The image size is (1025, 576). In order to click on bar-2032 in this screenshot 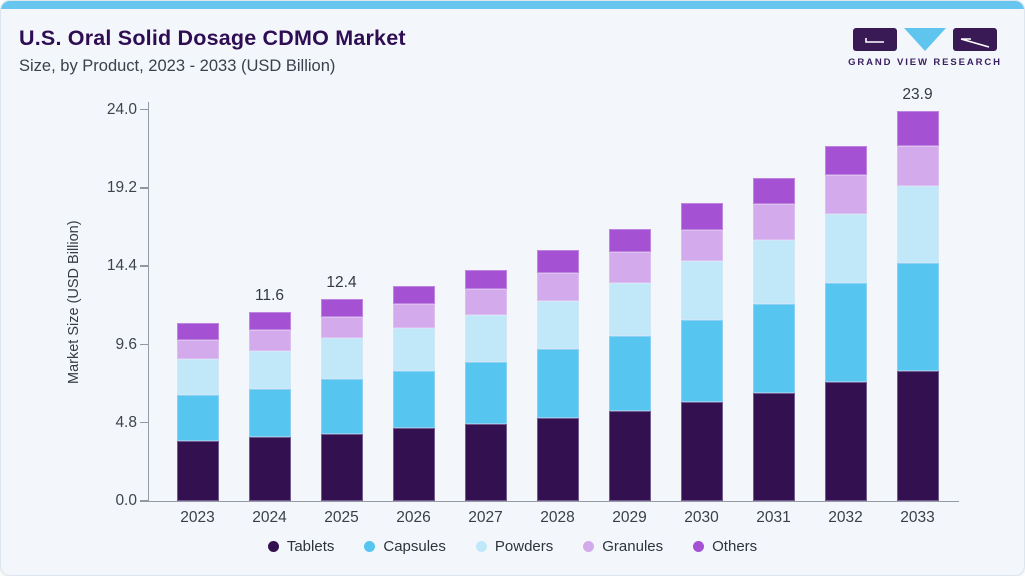, I will do `click(845, 323)`.